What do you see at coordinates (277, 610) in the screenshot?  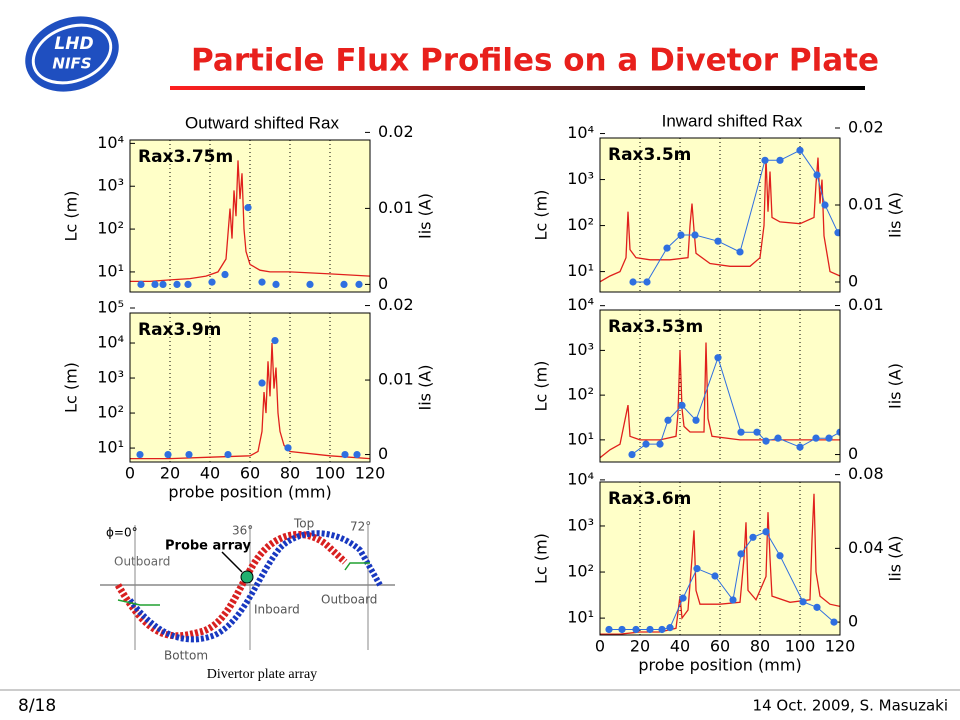 I see `inboard-label: Inboard` at bounding box center [277, 610].